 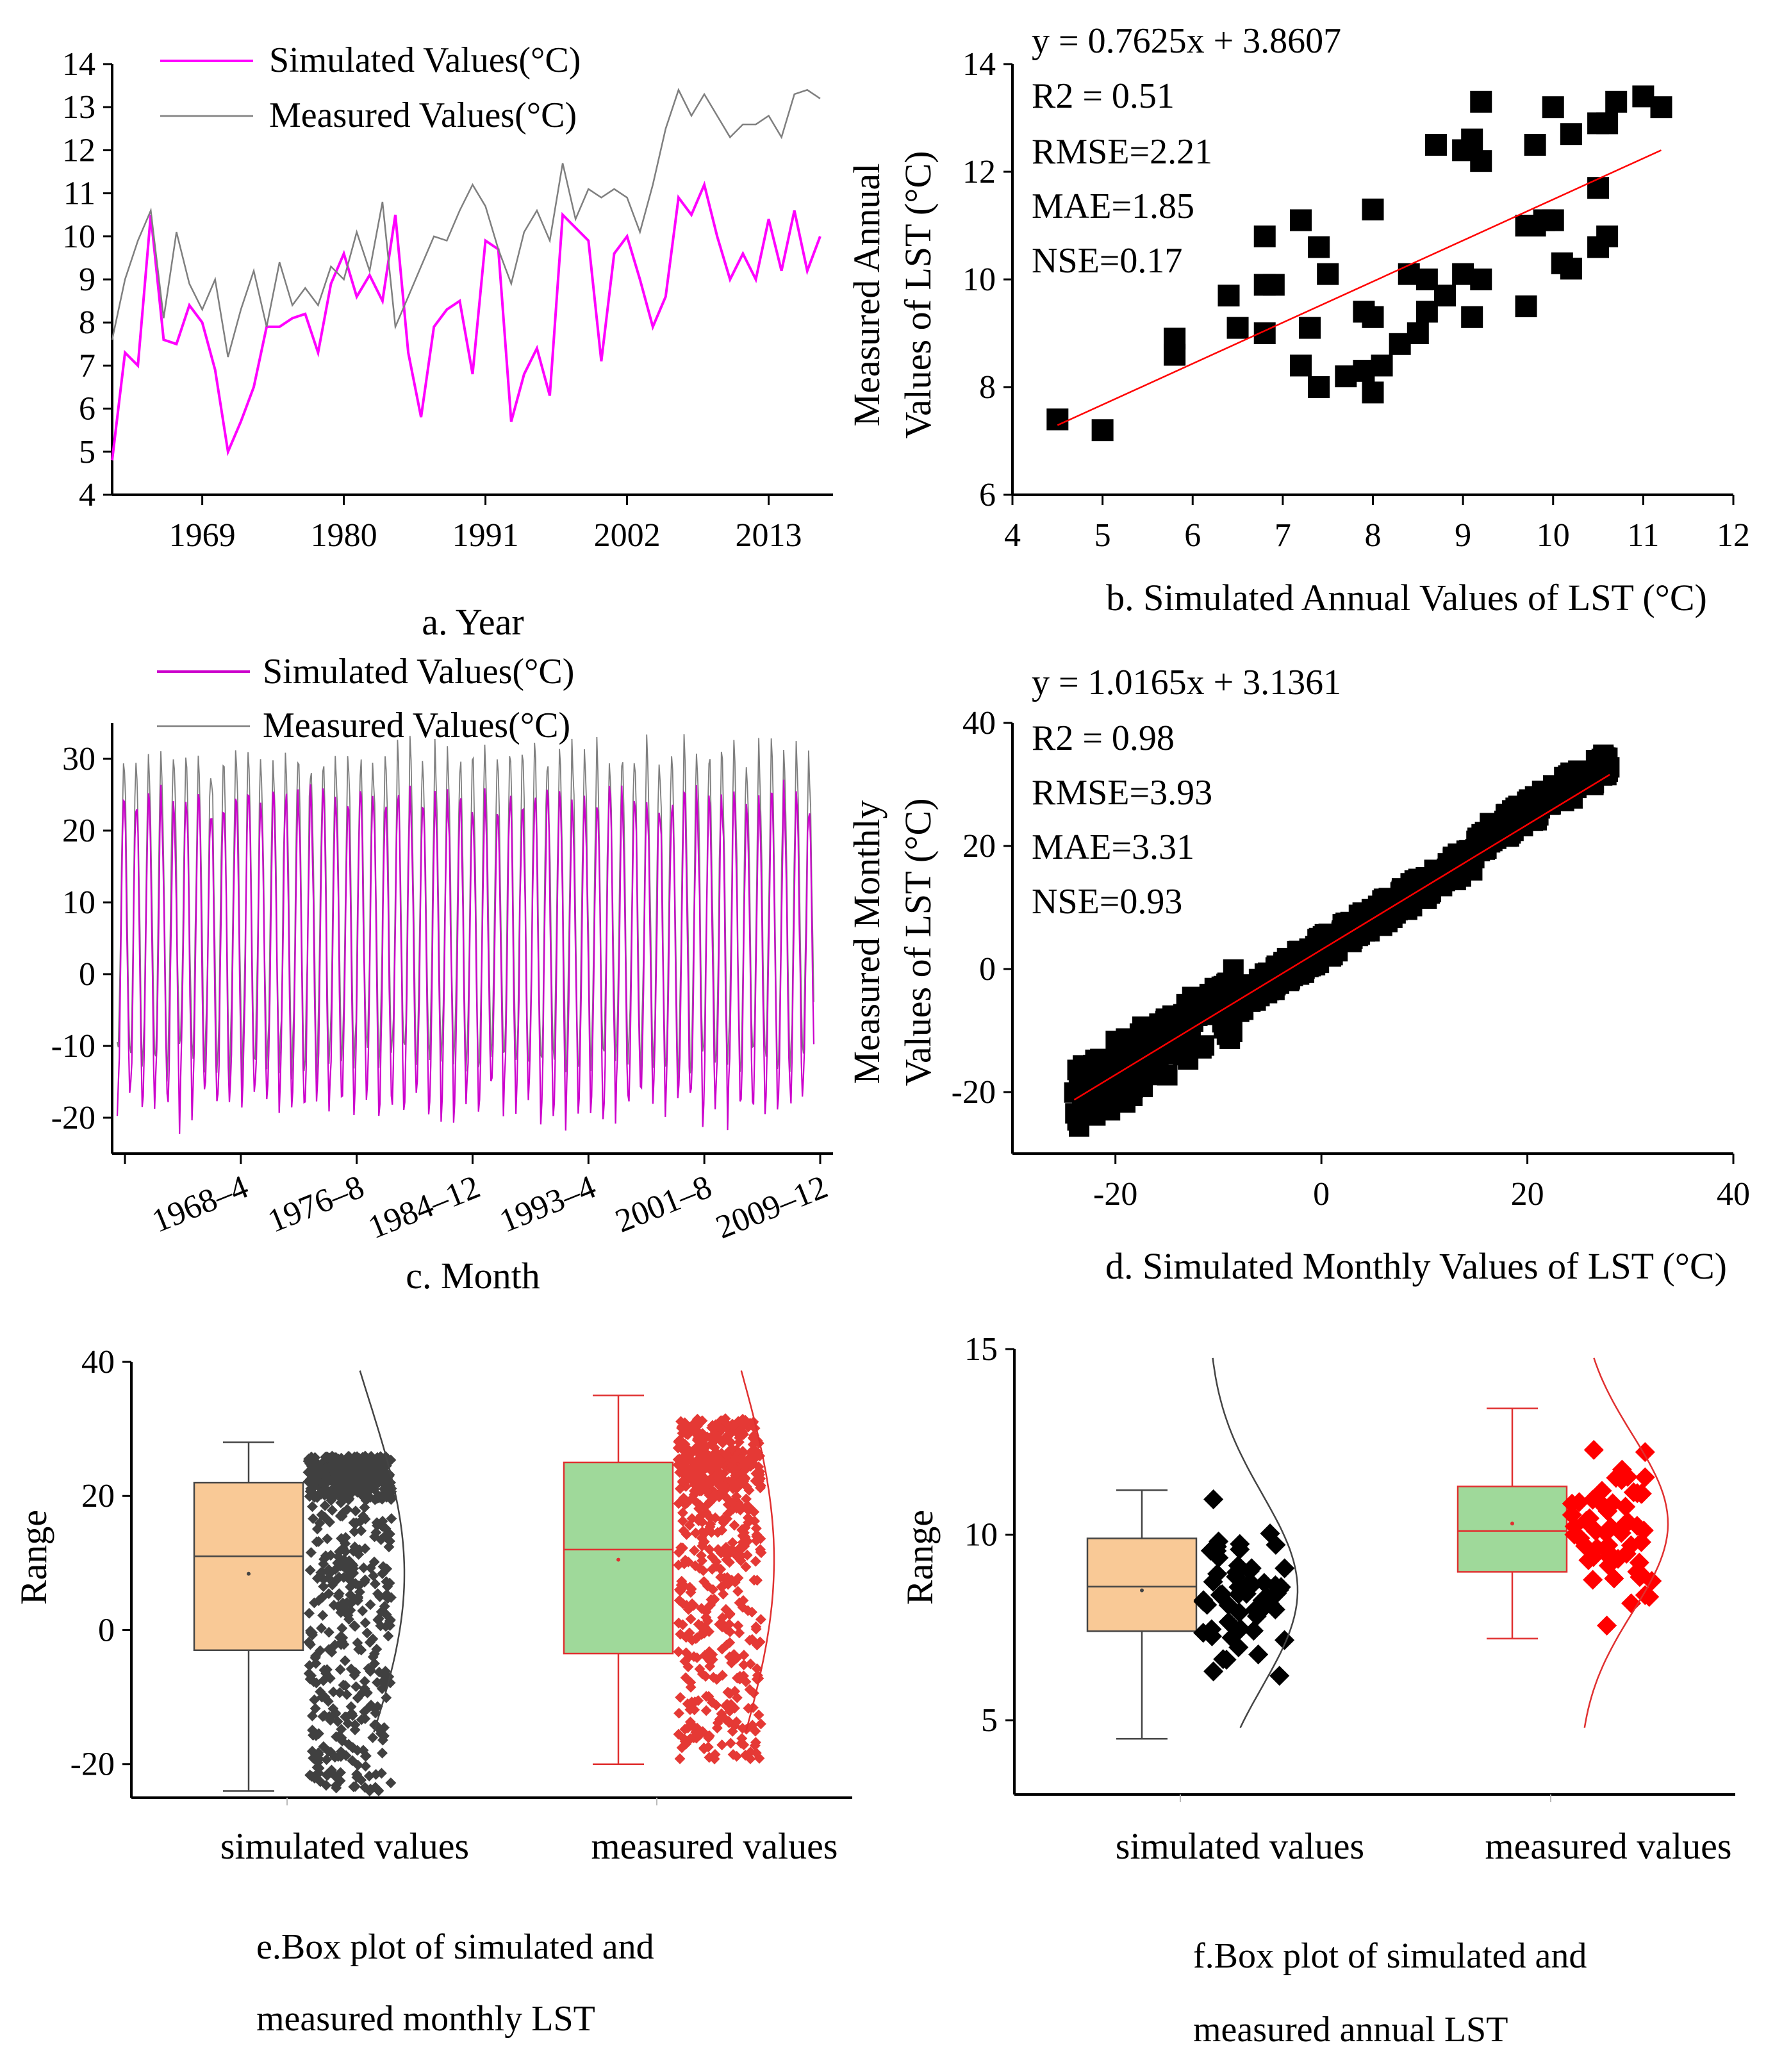 I want to click on panel-a-xtick-label: 1991, so click(x=485, y=535).